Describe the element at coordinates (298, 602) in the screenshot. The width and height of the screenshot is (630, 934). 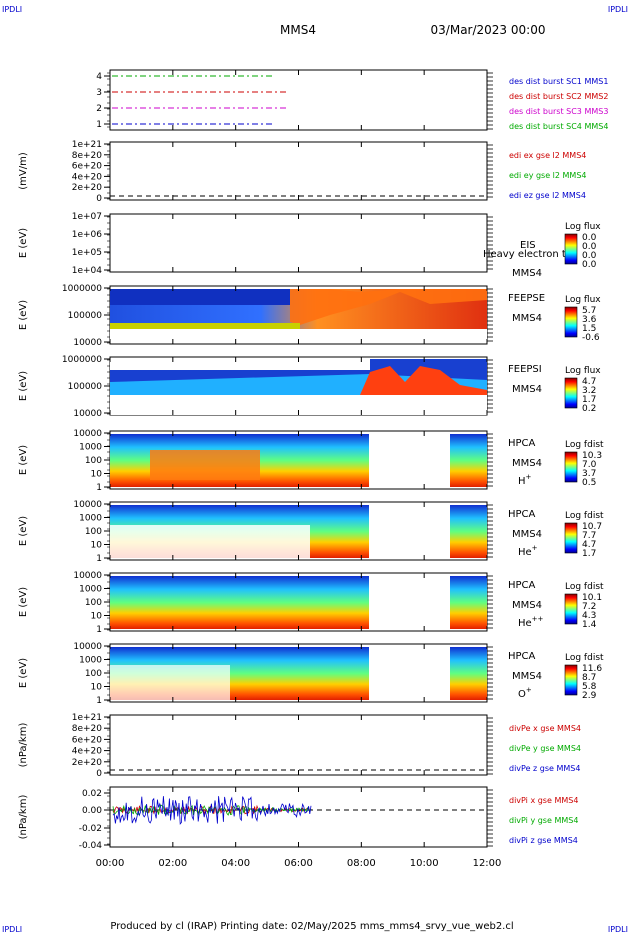
I see `panel-hpca-he2-spectrogram` at that location.